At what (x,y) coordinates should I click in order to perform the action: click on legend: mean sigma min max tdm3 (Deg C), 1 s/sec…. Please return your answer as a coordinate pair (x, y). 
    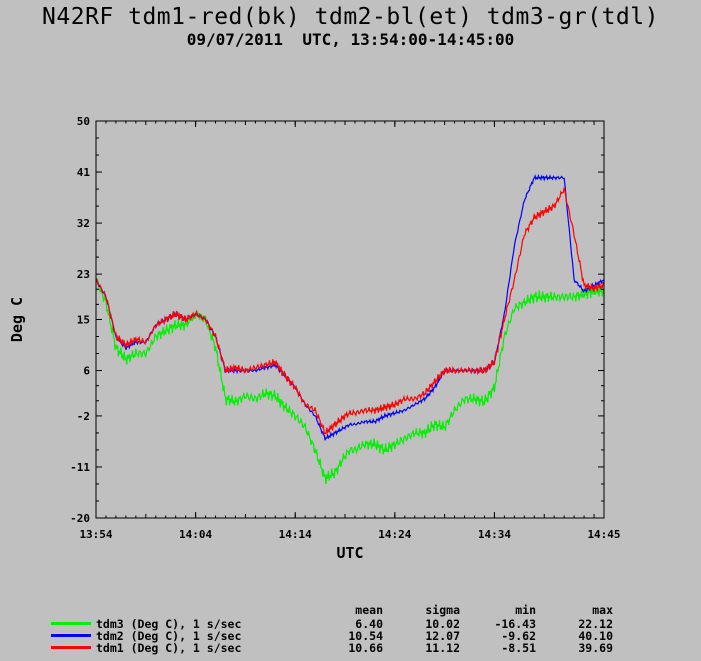
    Looking at the image, I should click on (350, 632).